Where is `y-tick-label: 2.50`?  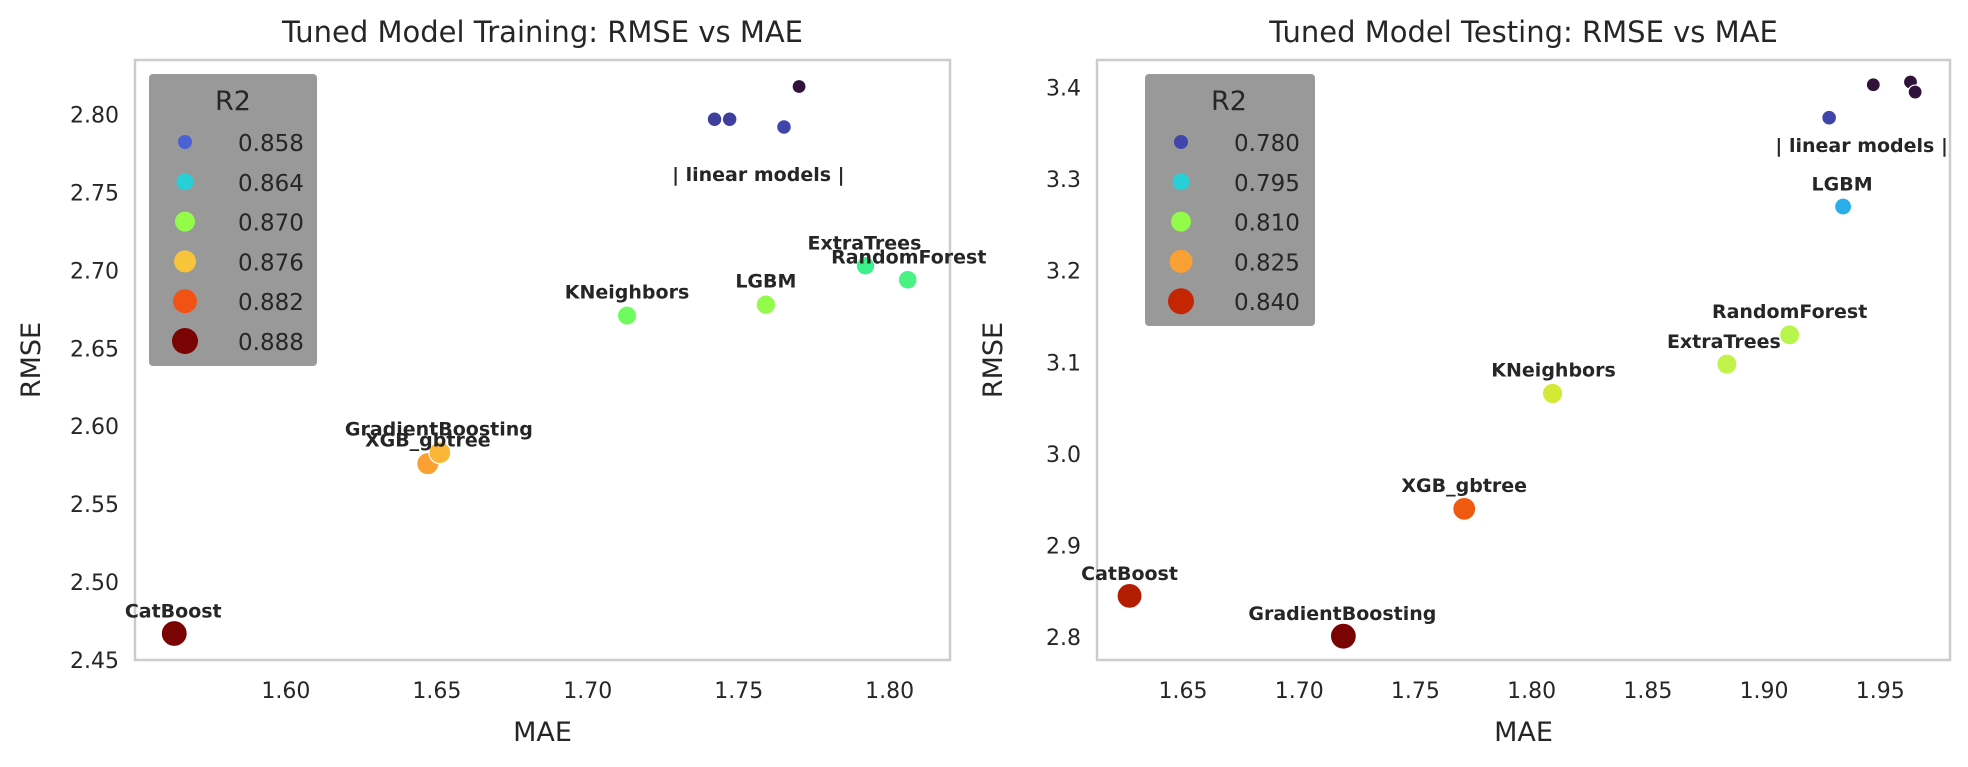
y-tick-label: 2.50 is located at coordinates (94, 583).